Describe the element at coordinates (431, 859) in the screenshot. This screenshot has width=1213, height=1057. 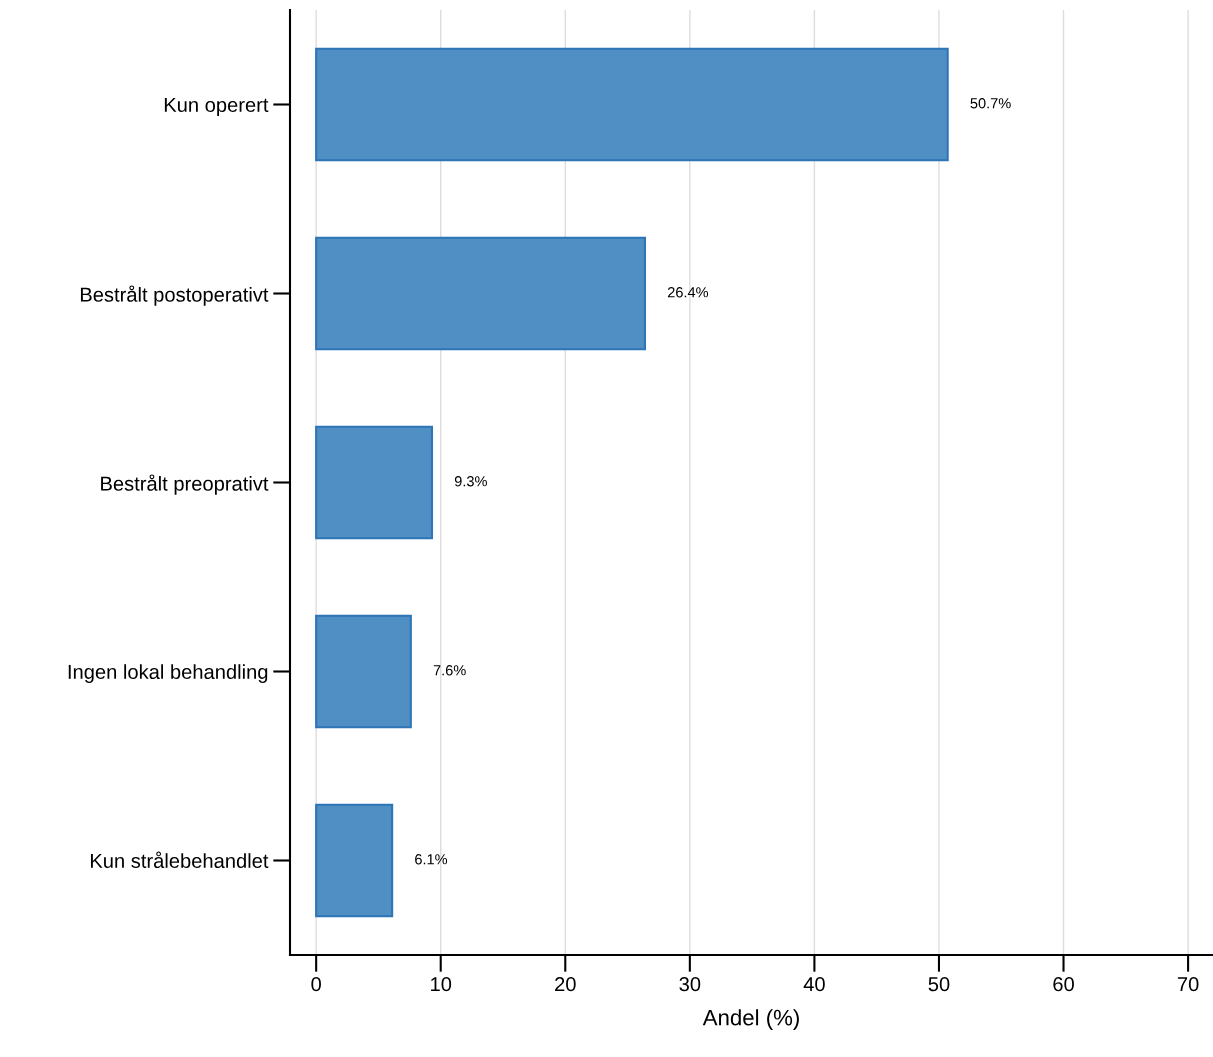
I see `data-label: 6.1%` at that location.